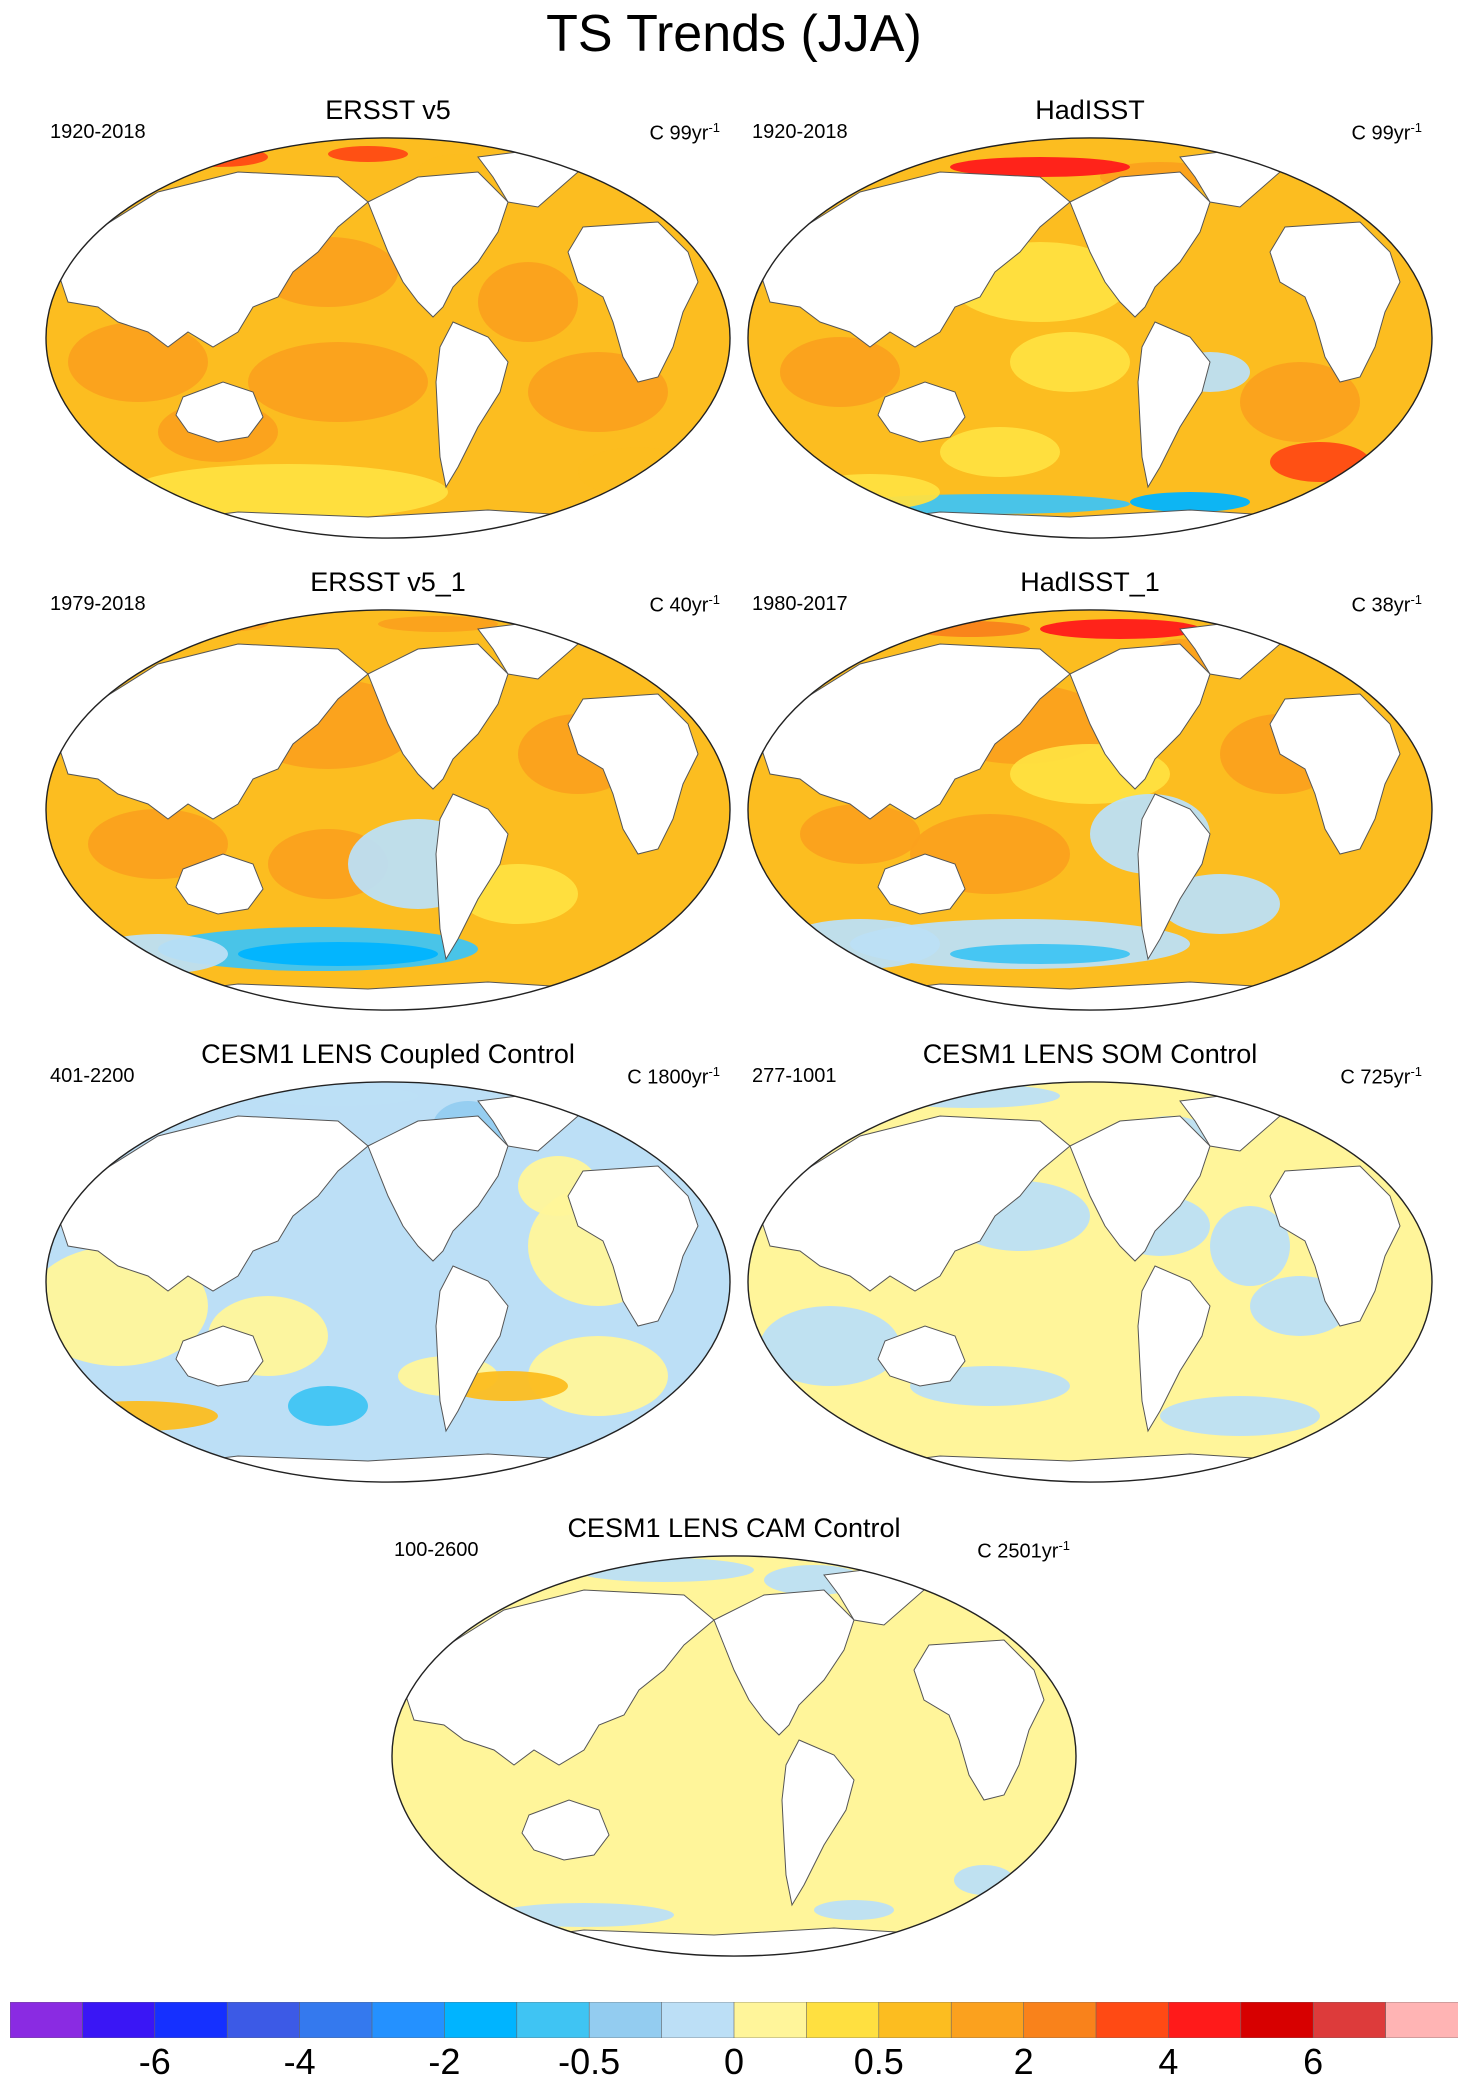  What do you see at coordinates (1313, 2061) in the screenshot?
I see `colorbar-tick-label: 6` at bounding box center [1313, 2061].